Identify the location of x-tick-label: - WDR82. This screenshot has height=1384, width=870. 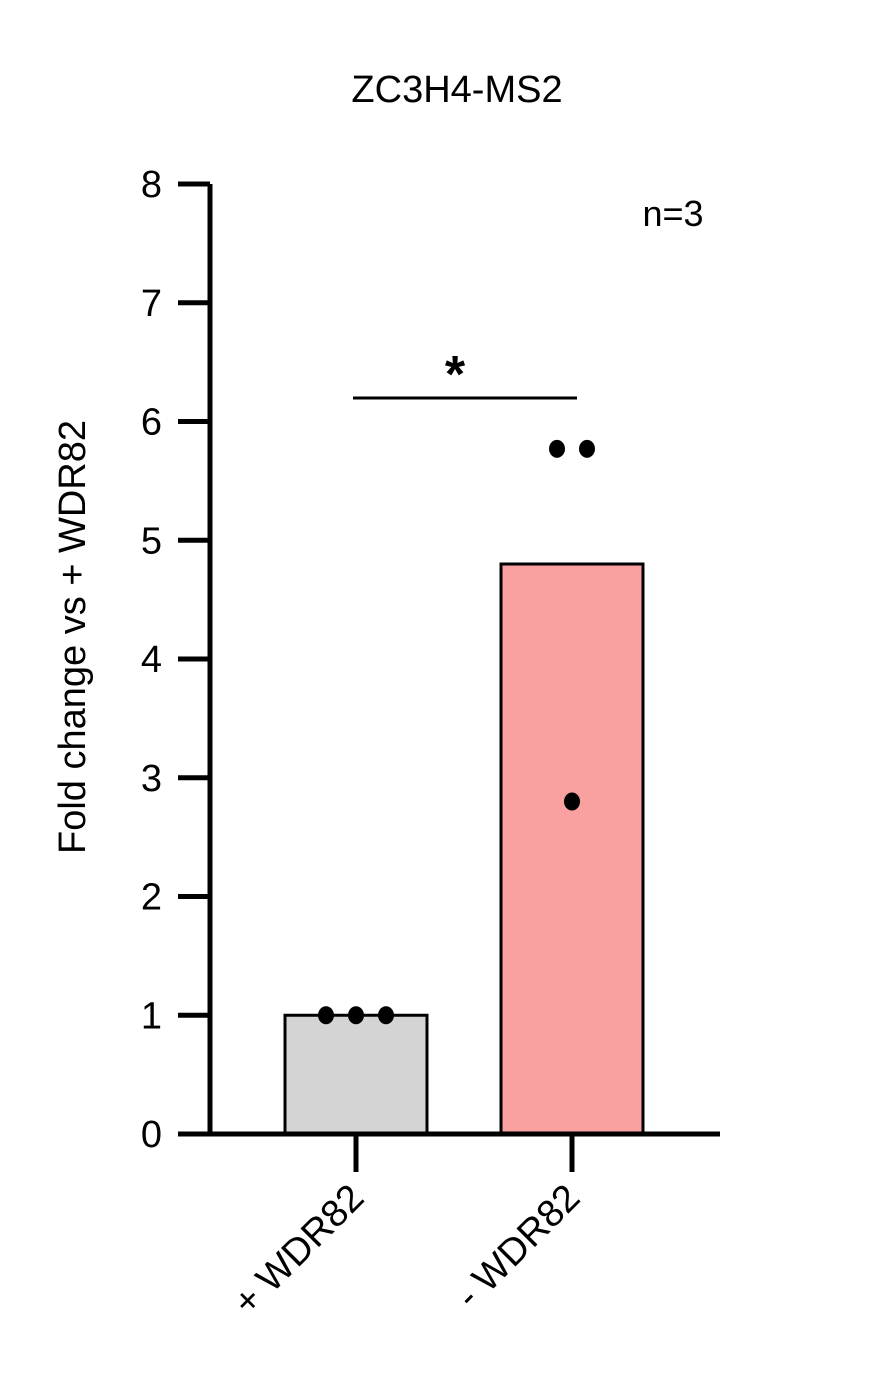
(518, 1247).